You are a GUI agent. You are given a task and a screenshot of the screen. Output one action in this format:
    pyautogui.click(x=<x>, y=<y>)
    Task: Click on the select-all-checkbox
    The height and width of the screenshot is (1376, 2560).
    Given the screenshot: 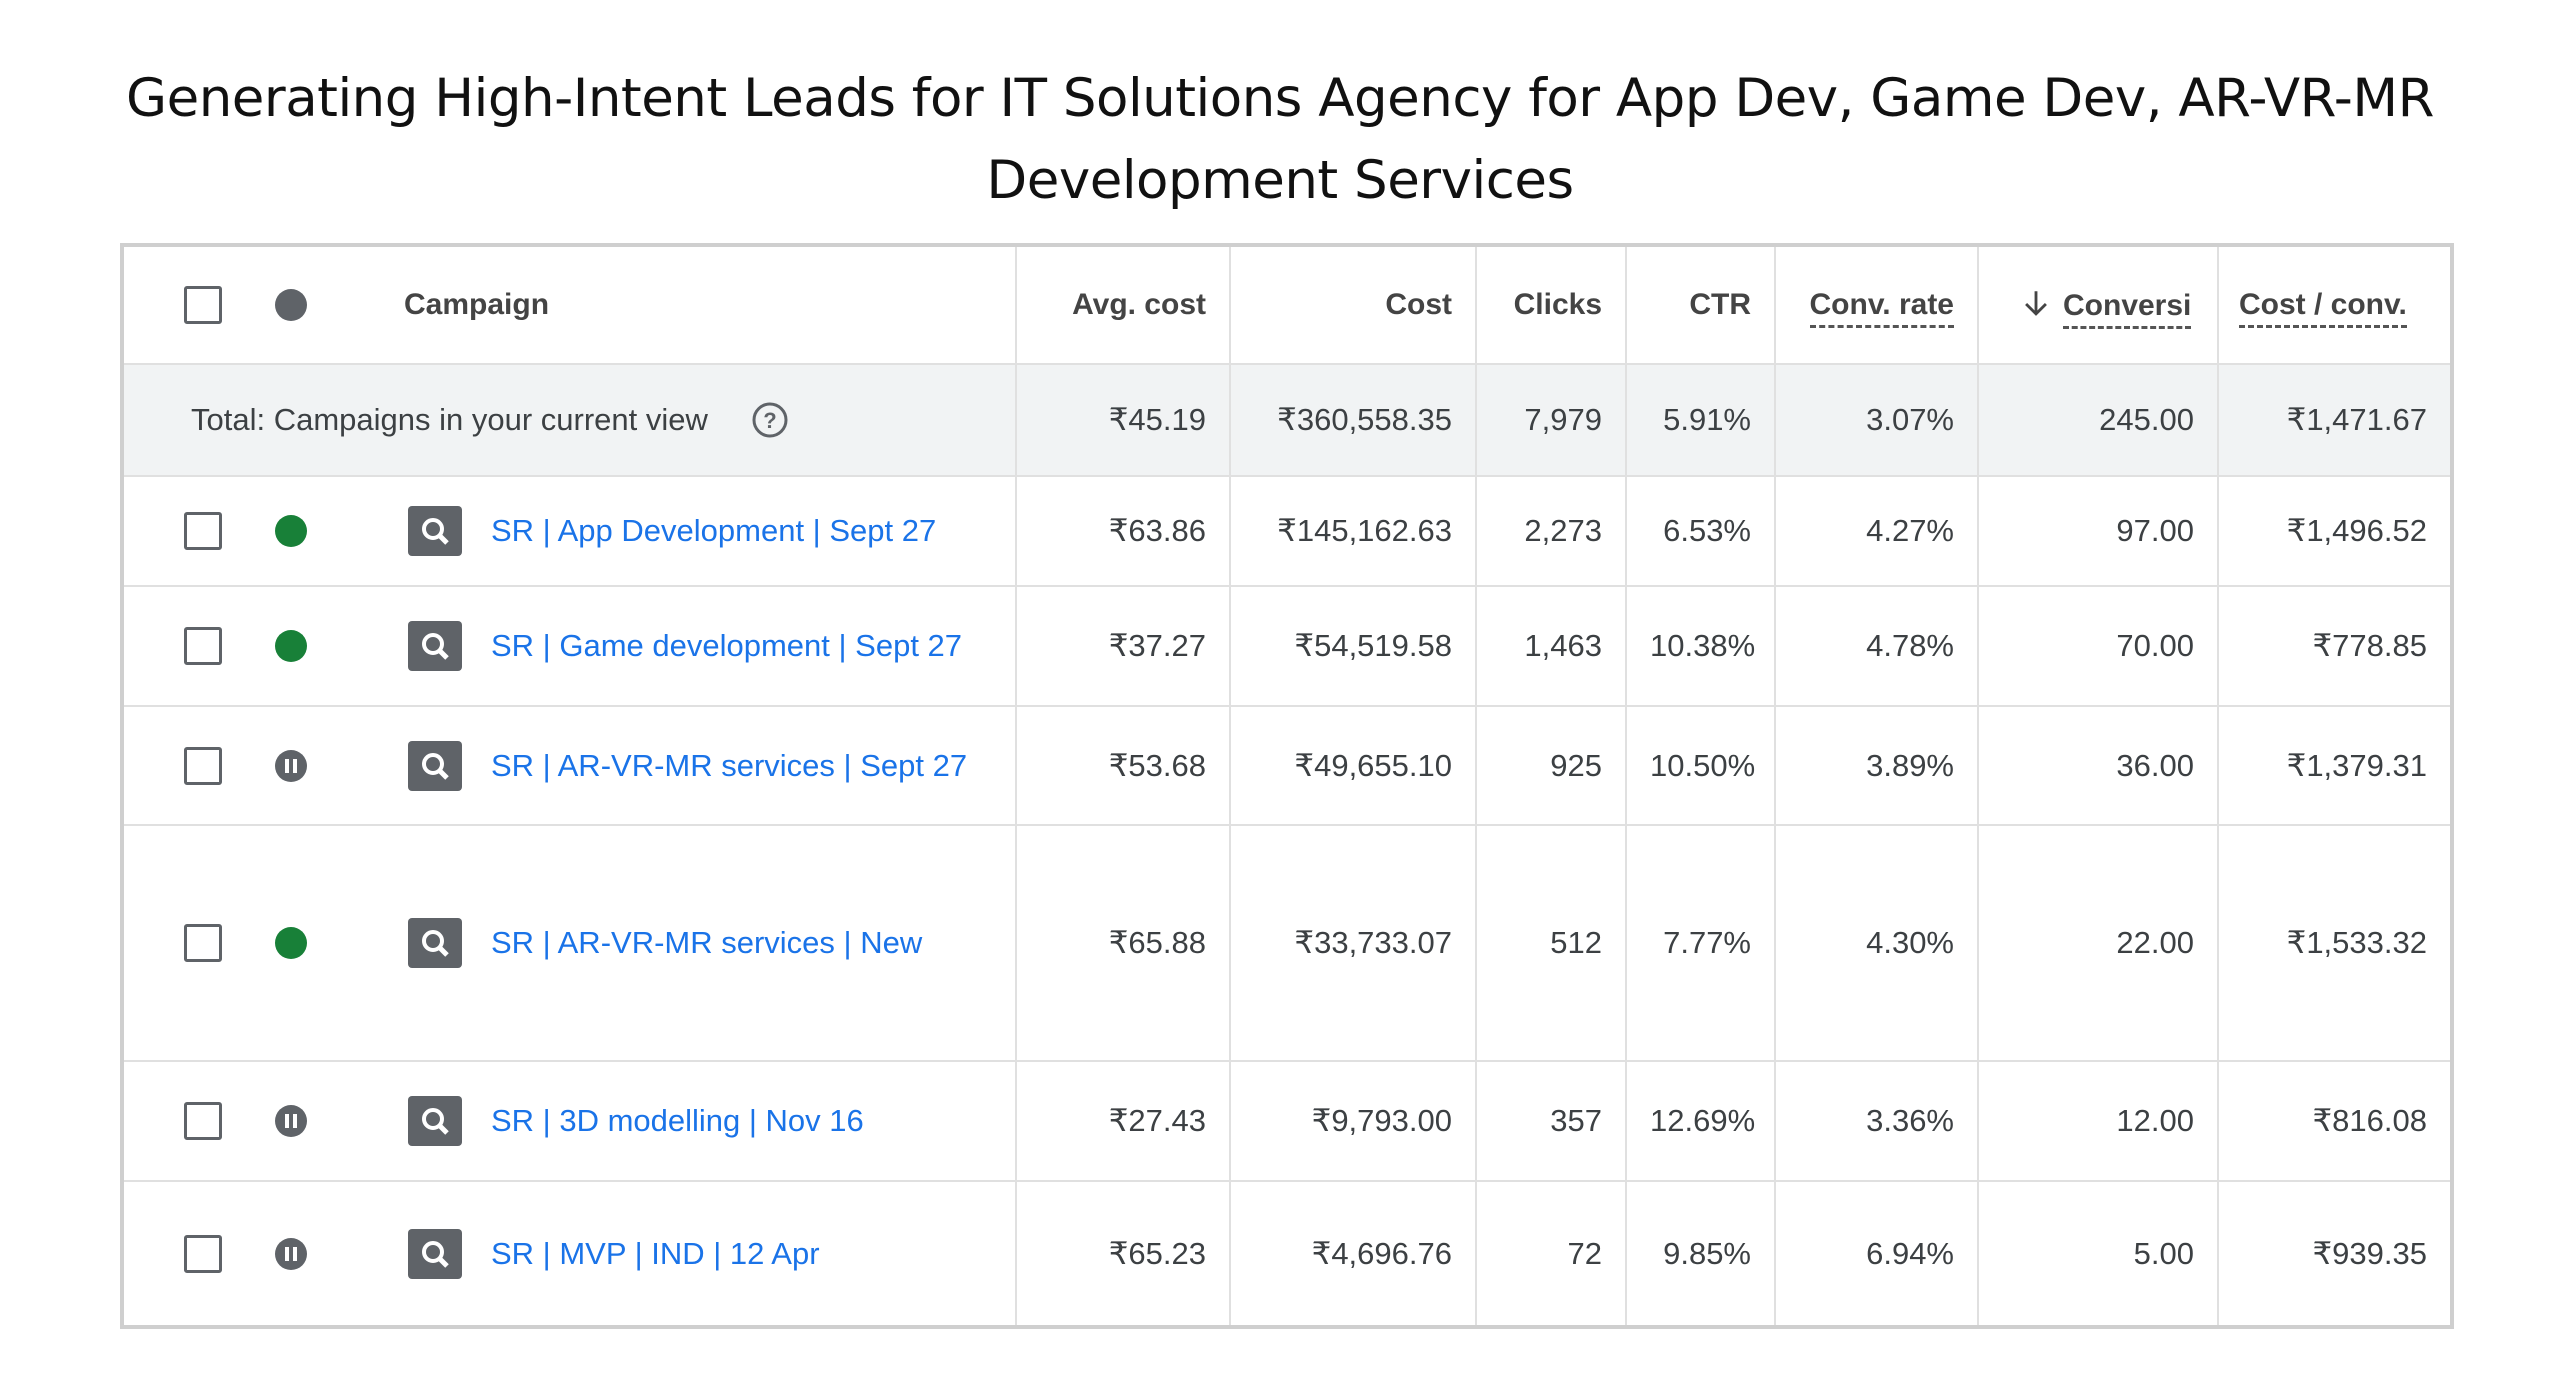 What is the action you would take?
    pyautogui.click(x=203, y=305)
    